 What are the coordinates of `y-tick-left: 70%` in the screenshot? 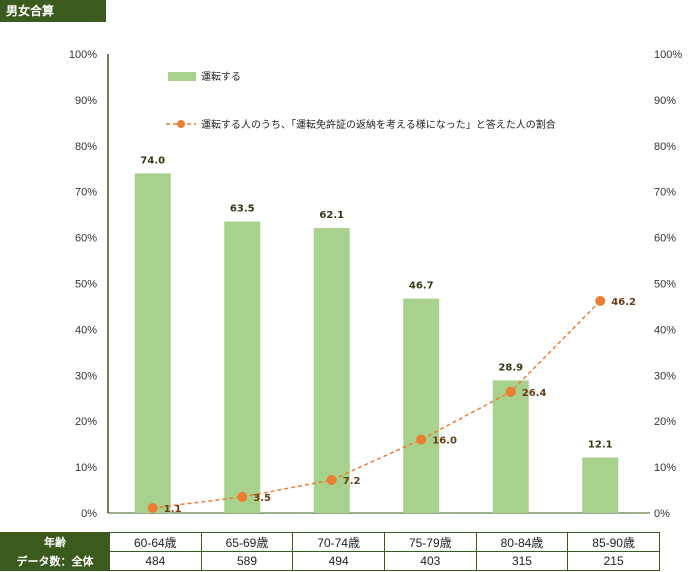 It's located at (86, 193).